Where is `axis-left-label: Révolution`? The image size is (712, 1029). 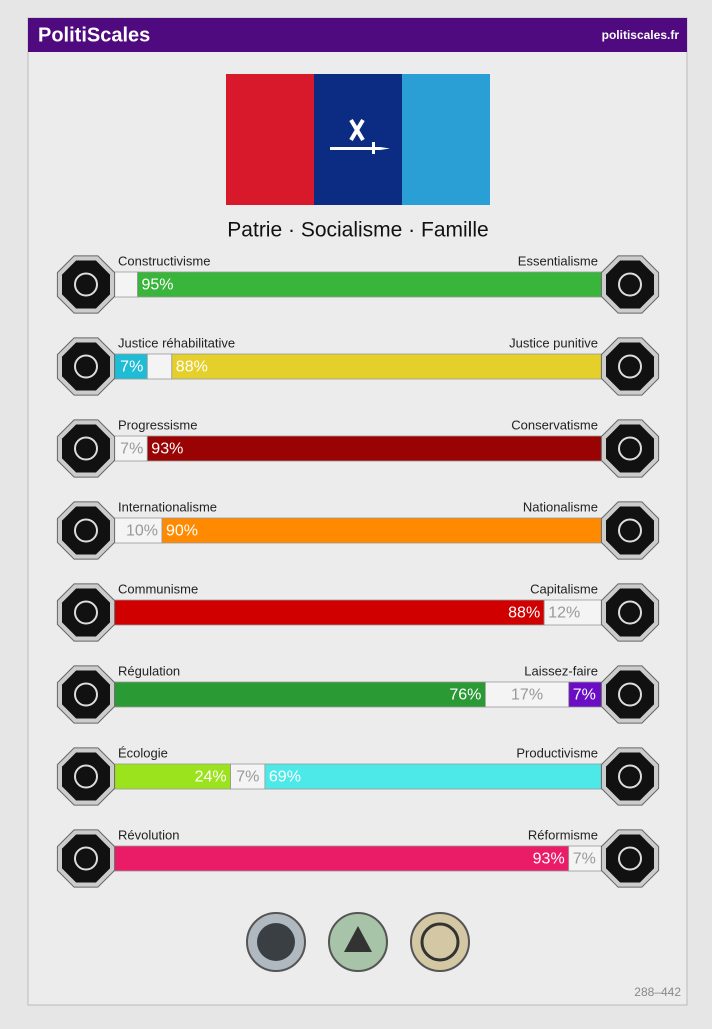 axis-left-label: Révolution is located at coordinates (148, 834).